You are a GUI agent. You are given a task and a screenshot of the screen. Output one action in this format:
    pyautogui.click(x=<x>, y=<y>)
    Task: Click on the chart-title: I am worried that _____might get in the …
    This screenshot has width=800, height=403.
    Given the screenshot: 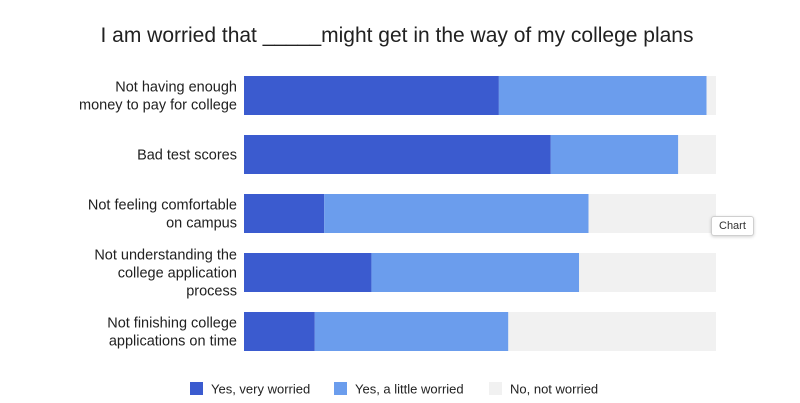 What is the action you would take?
    pyautogui.click(x=397, y=35)
    